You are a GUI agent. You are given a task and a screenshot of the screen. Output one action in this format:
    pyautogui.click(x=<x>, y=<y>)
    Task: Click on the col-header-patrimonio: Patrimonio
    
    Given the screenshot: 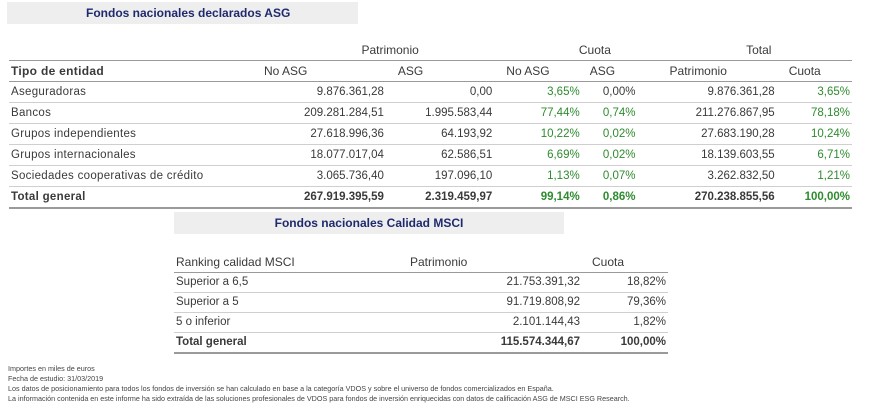 What is the action you would take?
    pyautogui.click(x=490, y=263)
    